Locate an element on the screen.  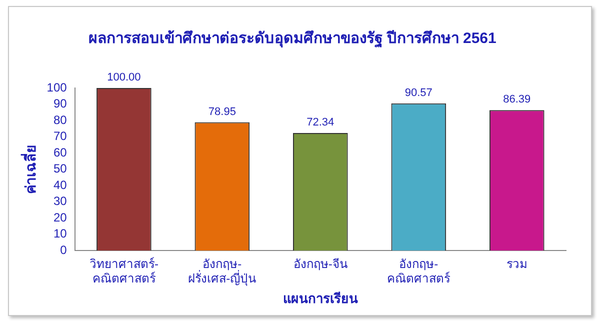
y-tick-label: 100 is located at coordinates (57, 87).